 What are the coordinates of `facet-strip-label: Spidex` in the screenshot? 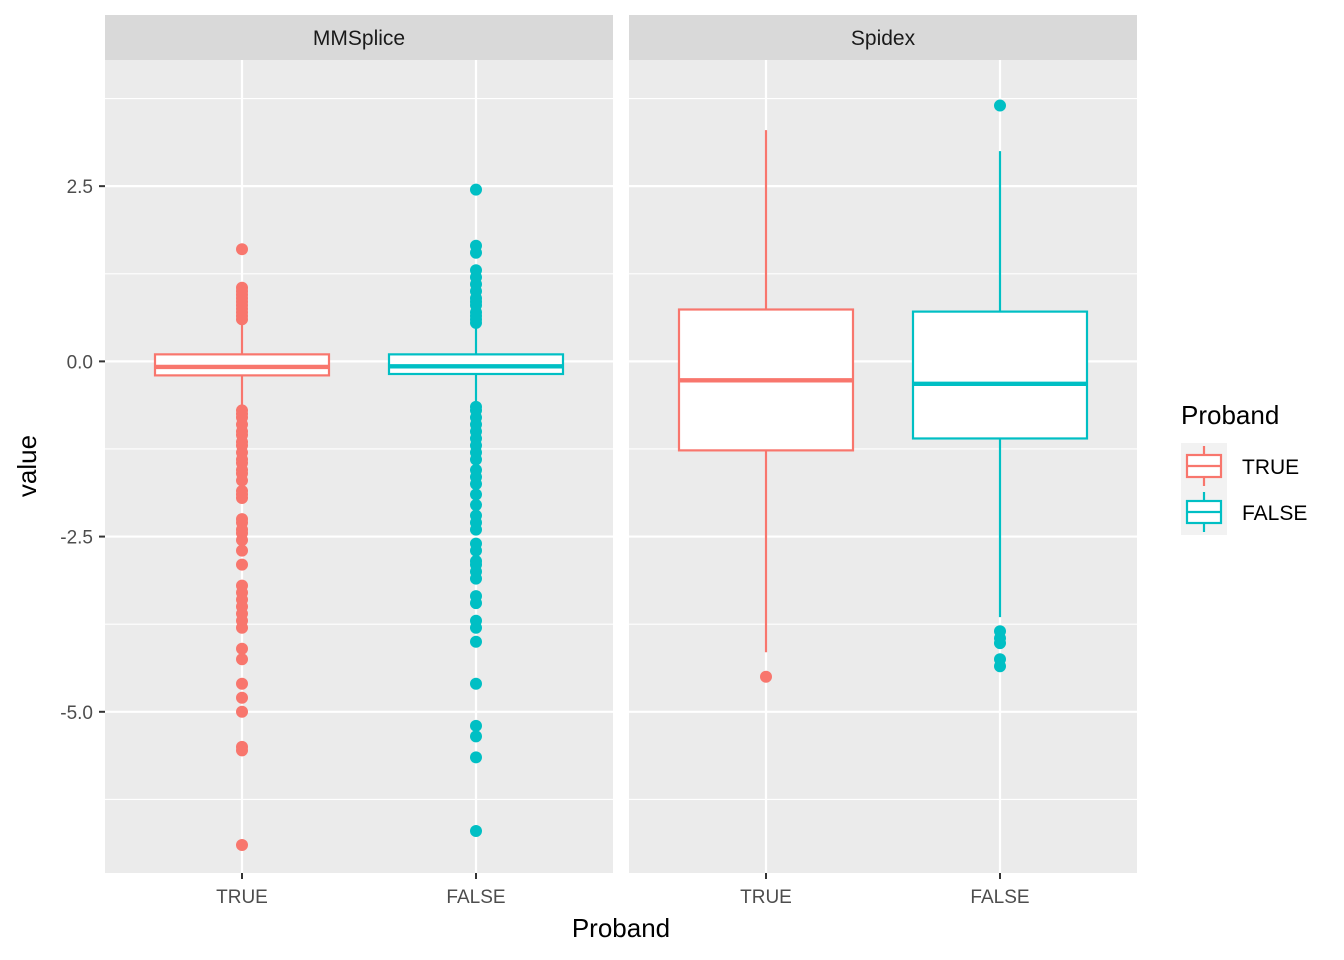 It's located at (883, 38).